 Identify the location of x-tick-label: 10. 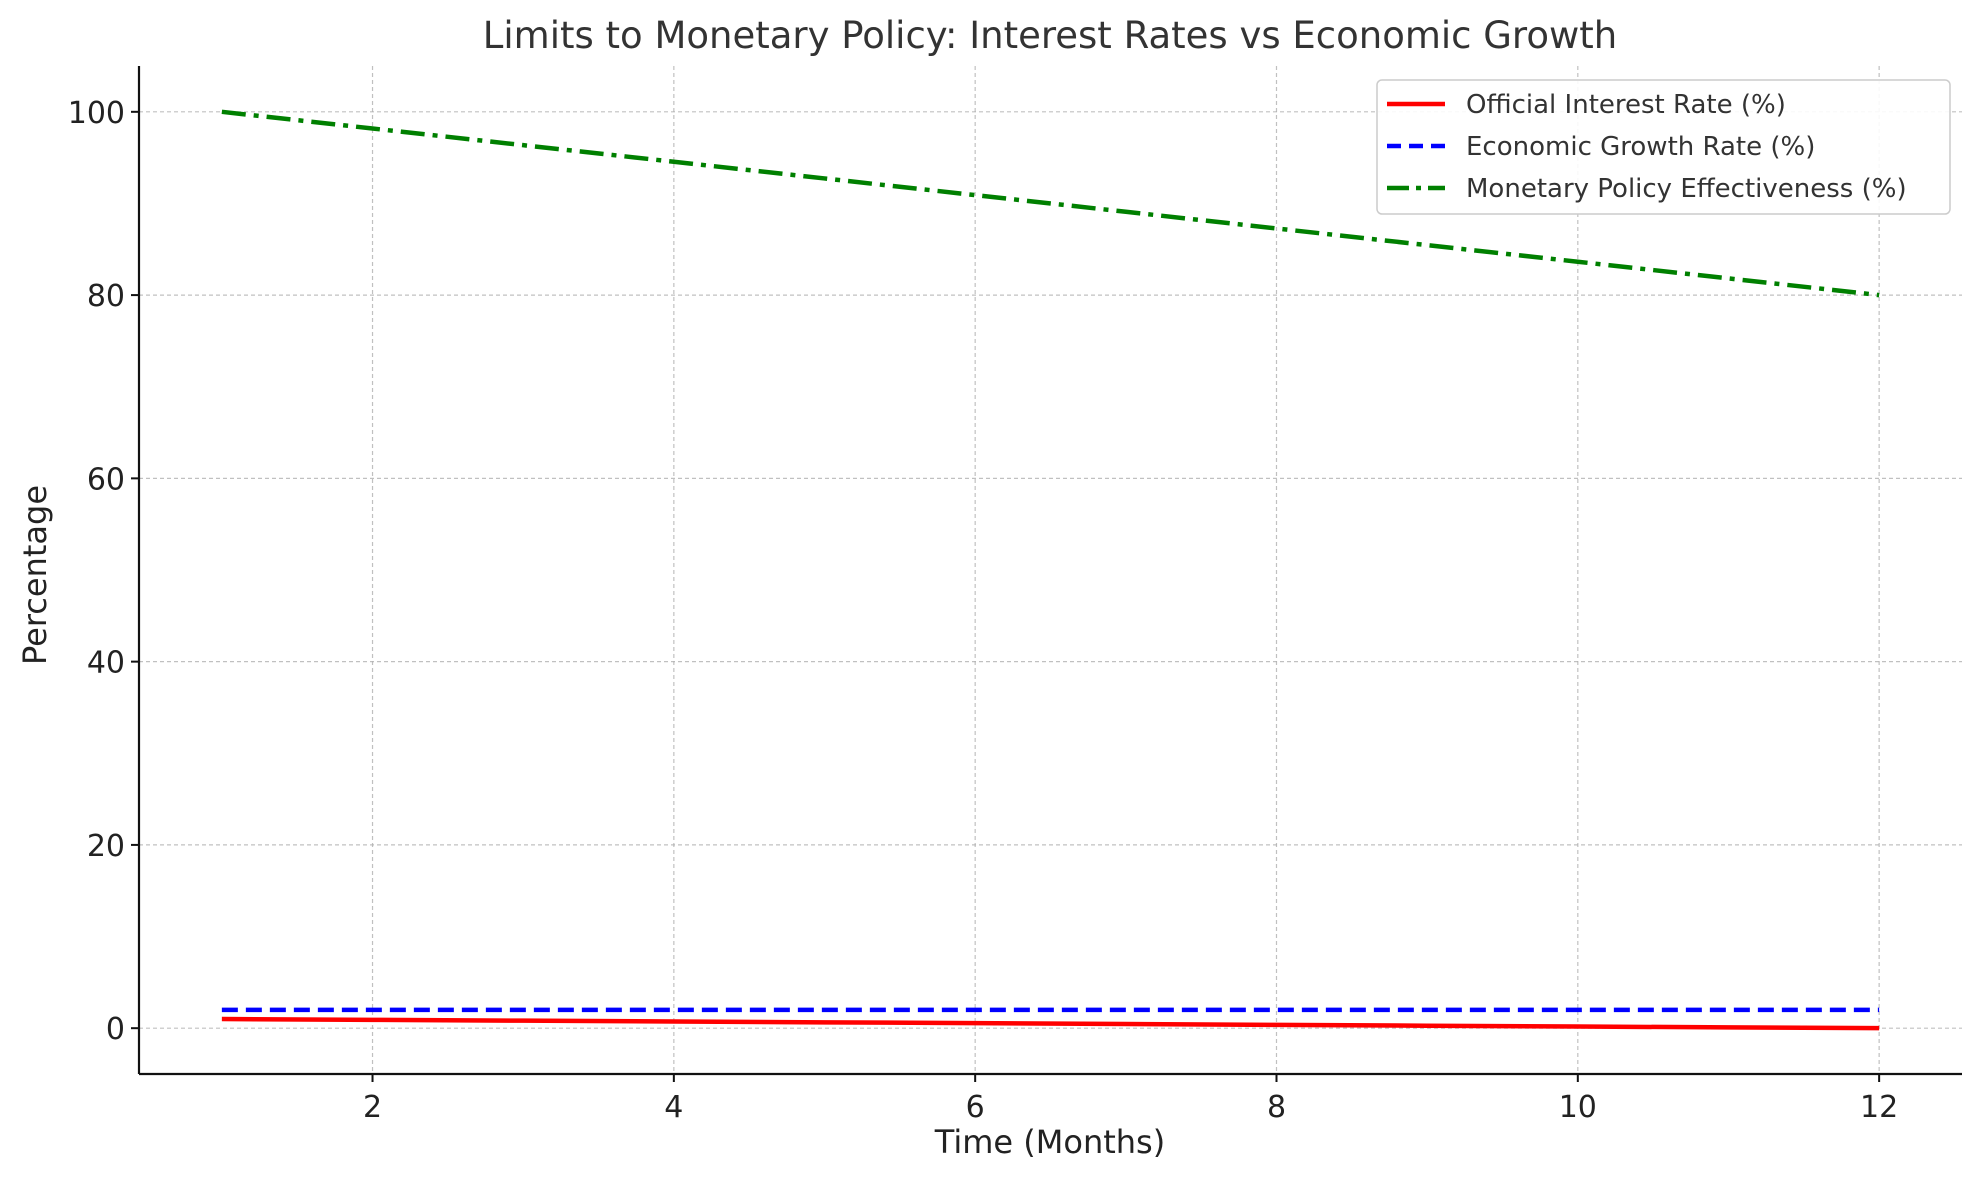
(1578, 1107).